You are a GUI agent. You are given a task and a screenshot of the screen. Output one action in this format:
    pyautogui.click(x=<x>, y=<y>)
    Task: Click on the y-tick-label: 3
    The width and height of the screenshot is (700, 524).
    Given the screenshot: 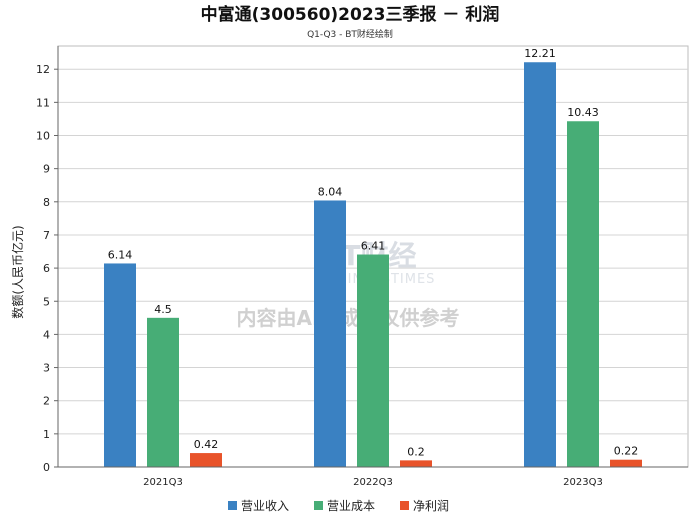 What is the action you would take?
    pyautogui.click(x=46, y=368)
    